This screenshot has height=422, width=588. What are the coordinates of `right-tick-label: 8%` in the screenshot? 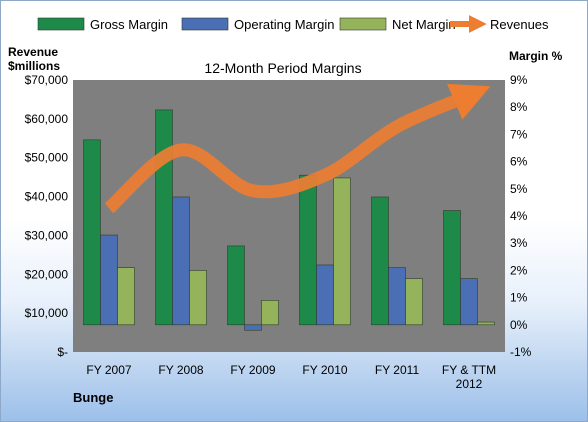 It's located at (519, 107).